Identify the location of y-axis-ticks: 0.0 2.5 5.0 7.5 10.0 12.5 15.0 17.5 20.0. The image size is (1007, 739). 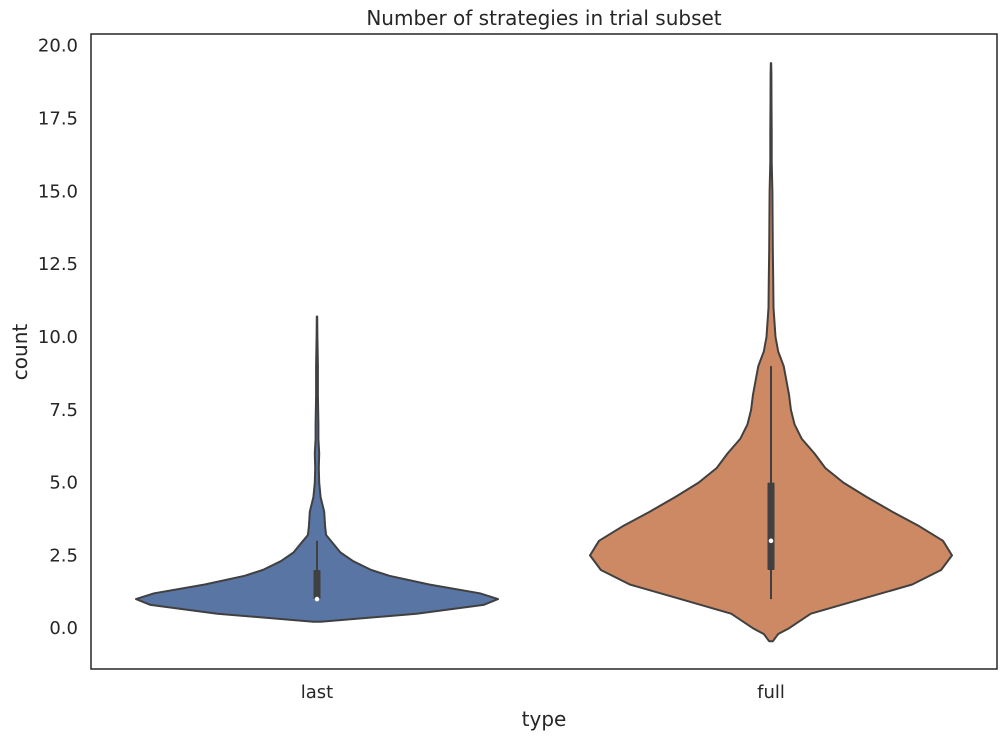
(58, 338).